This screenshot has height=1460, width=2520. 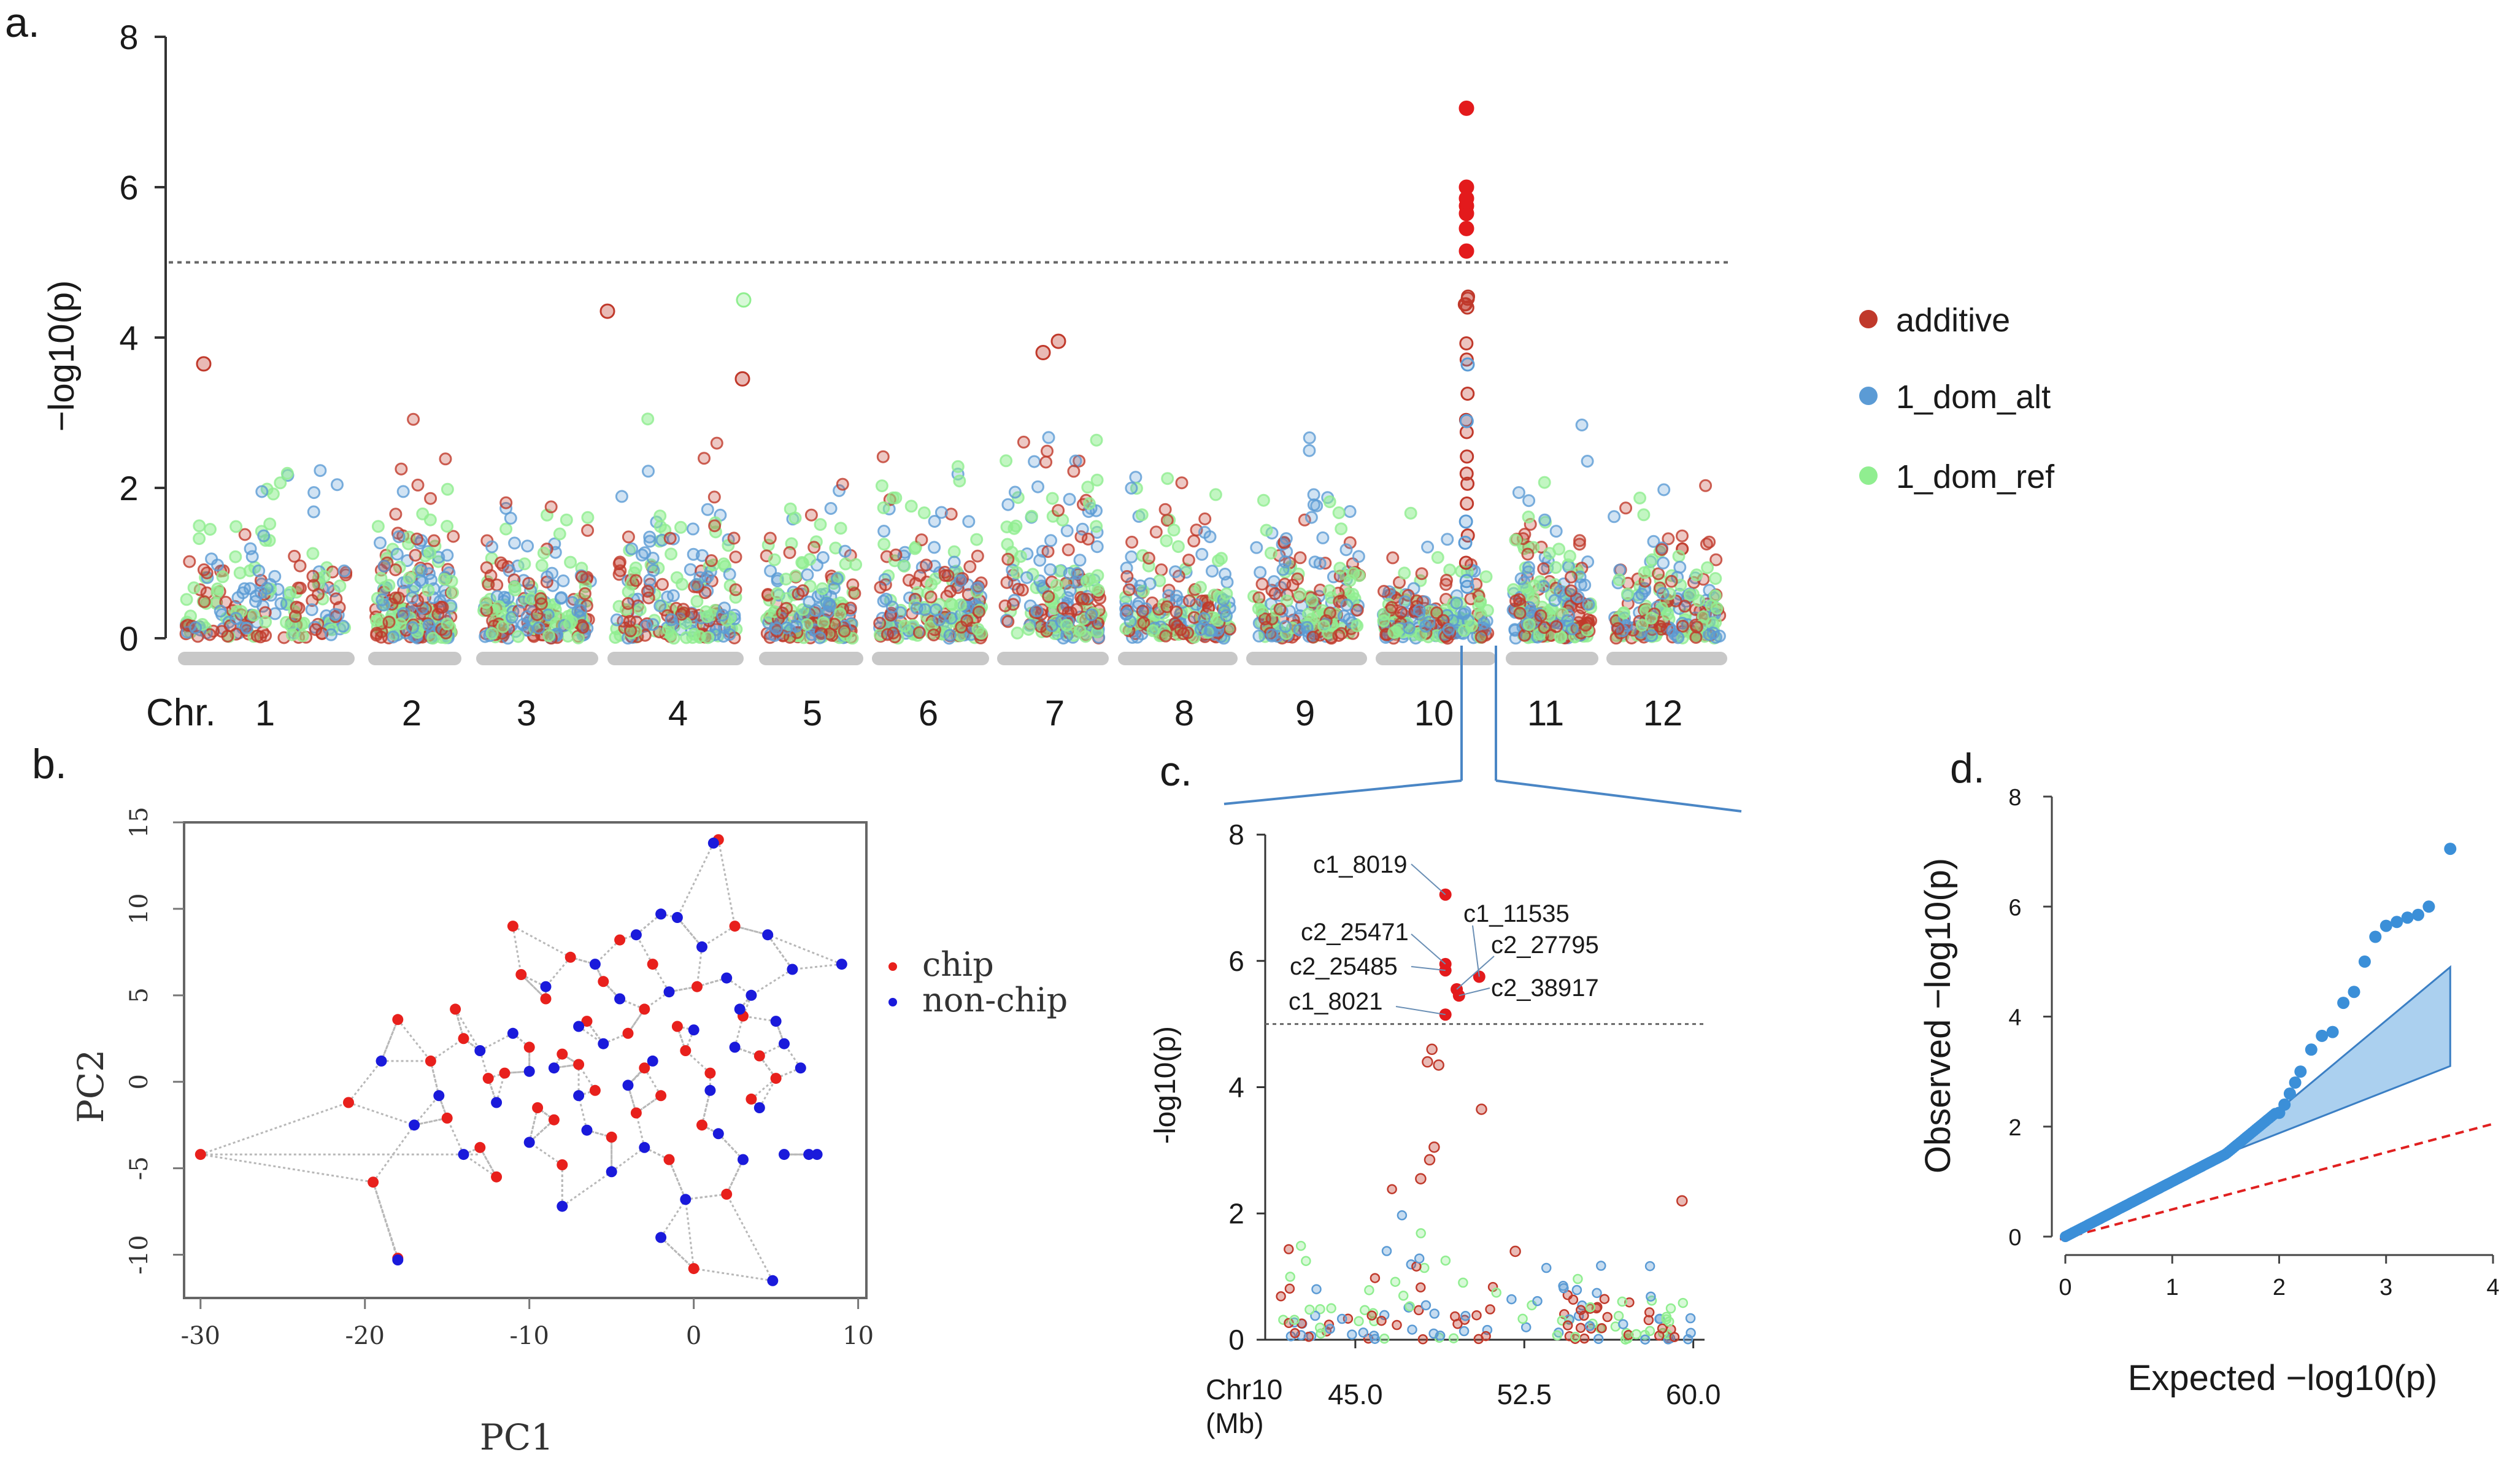 I want to click on b-network-lines, so click(x=521, y=1060).